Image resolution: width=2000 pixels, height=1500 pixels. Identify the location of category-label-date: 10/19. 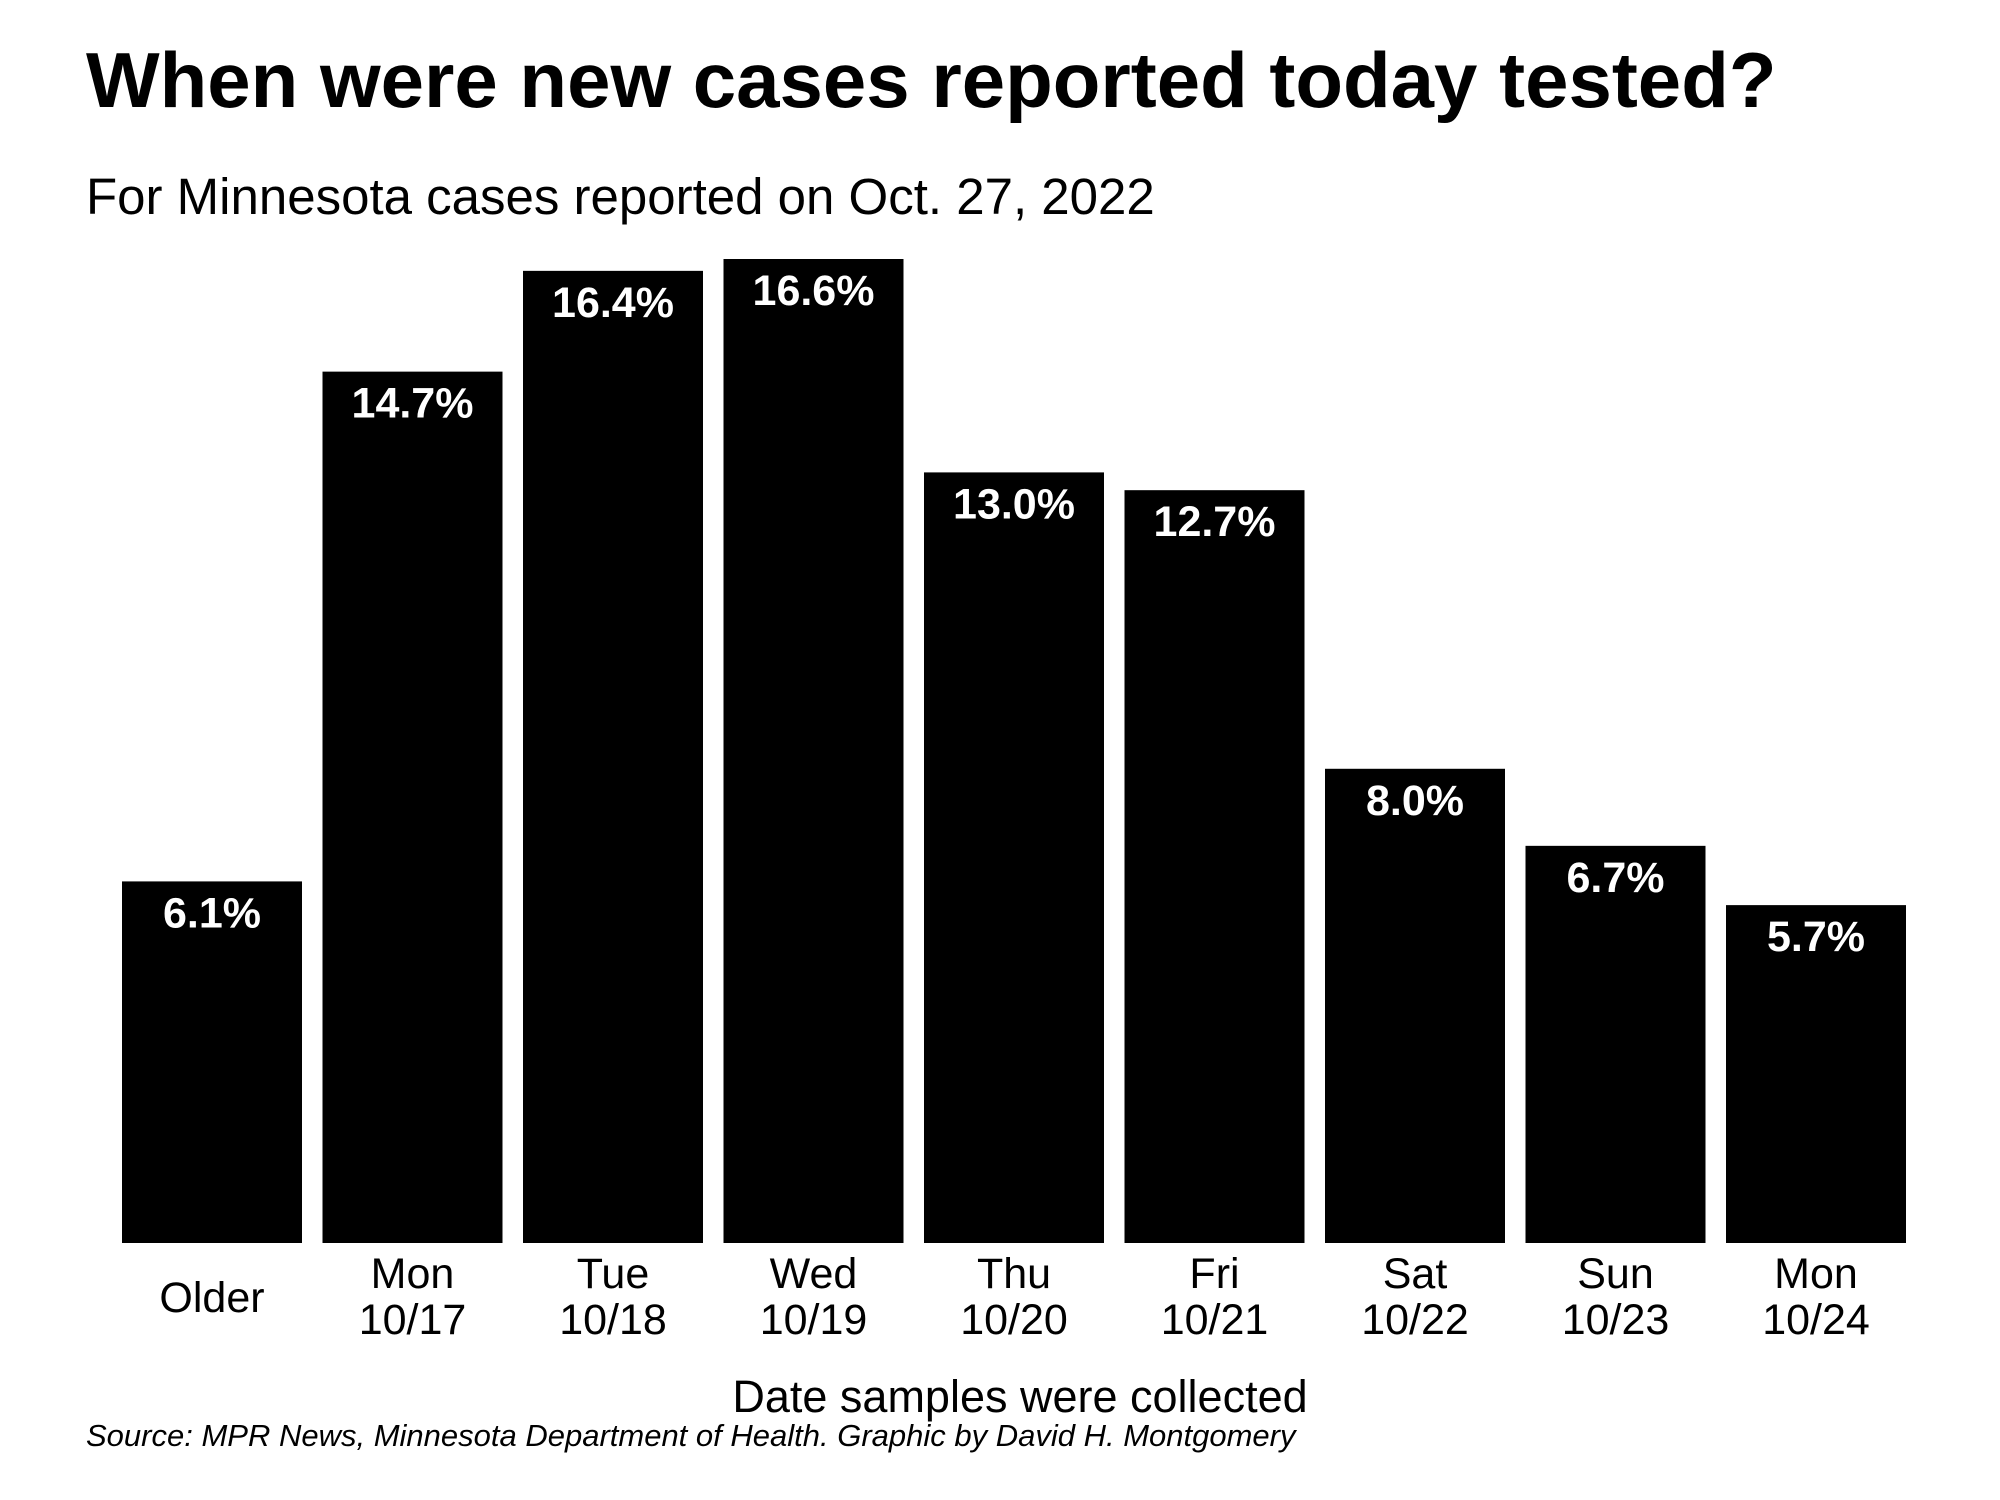
(814, 1320).